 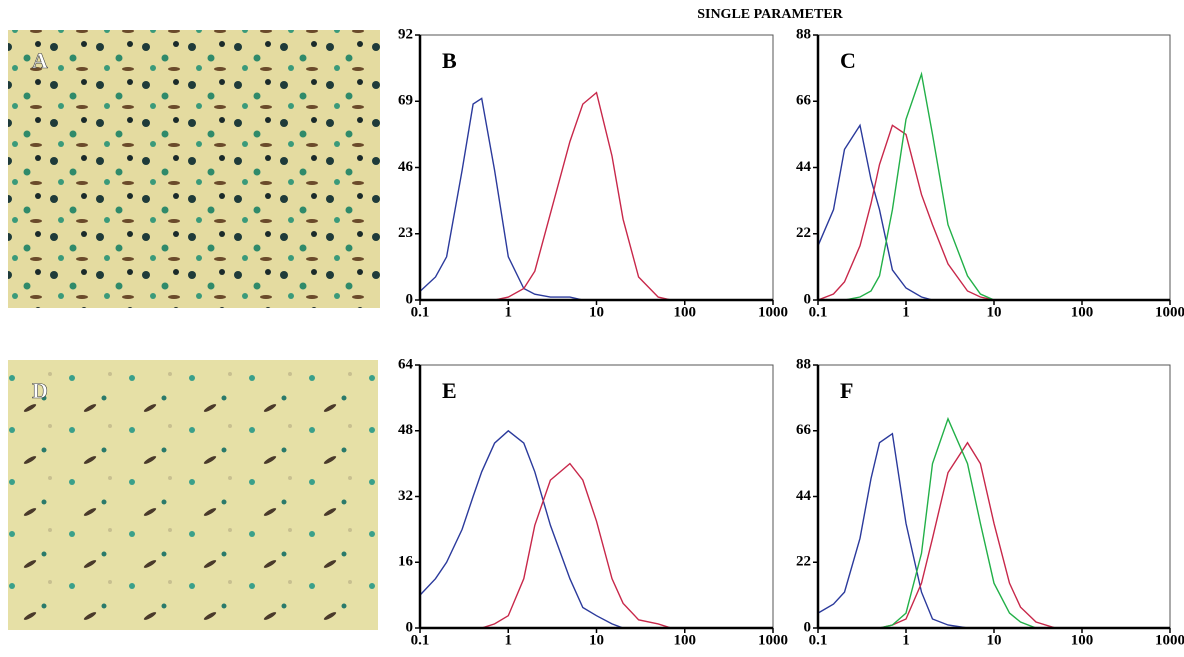 What do you see at coordinates (405, 233) in the screenshot?
I see `y-tick-label: 23` at bounding box center [405, 233].